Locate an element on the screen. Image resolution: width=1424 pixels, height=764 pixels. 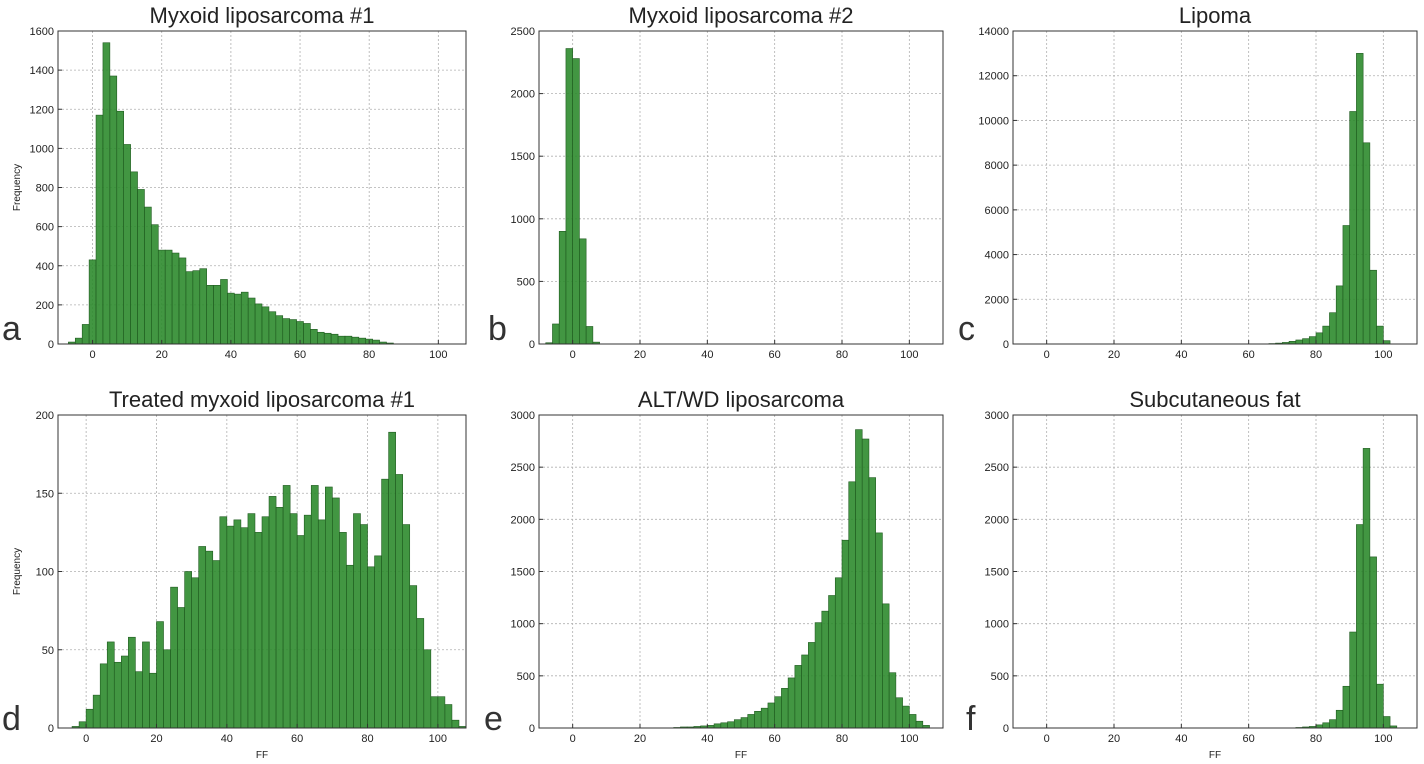
panel-title: ALT/WD liposarcoma is located at coordinates (741, 399).